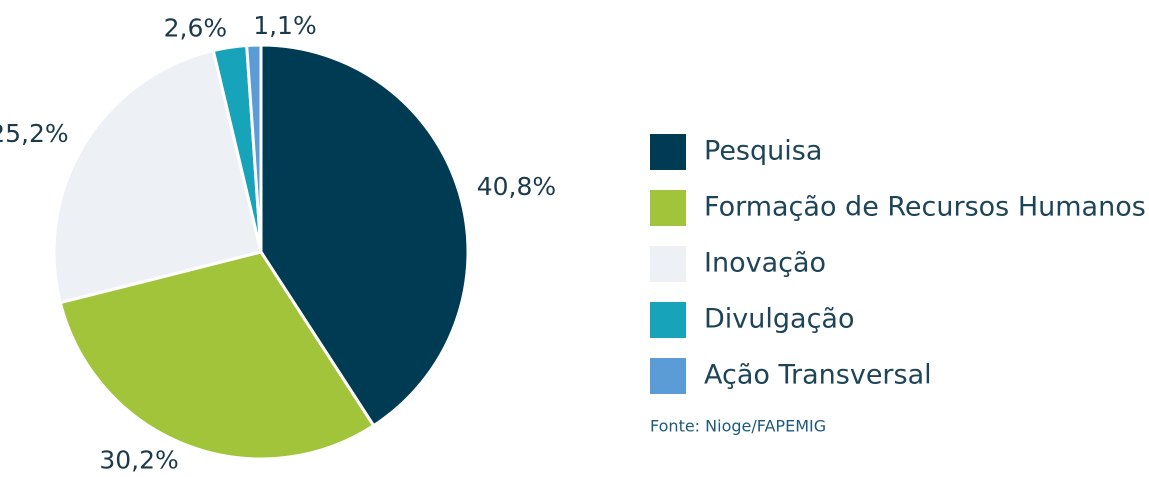 This screenshot has height=477, width=1149. Describe the element at coordinates (765, 263) in the screenshot. I see `legend-label: Inovação` at that location.